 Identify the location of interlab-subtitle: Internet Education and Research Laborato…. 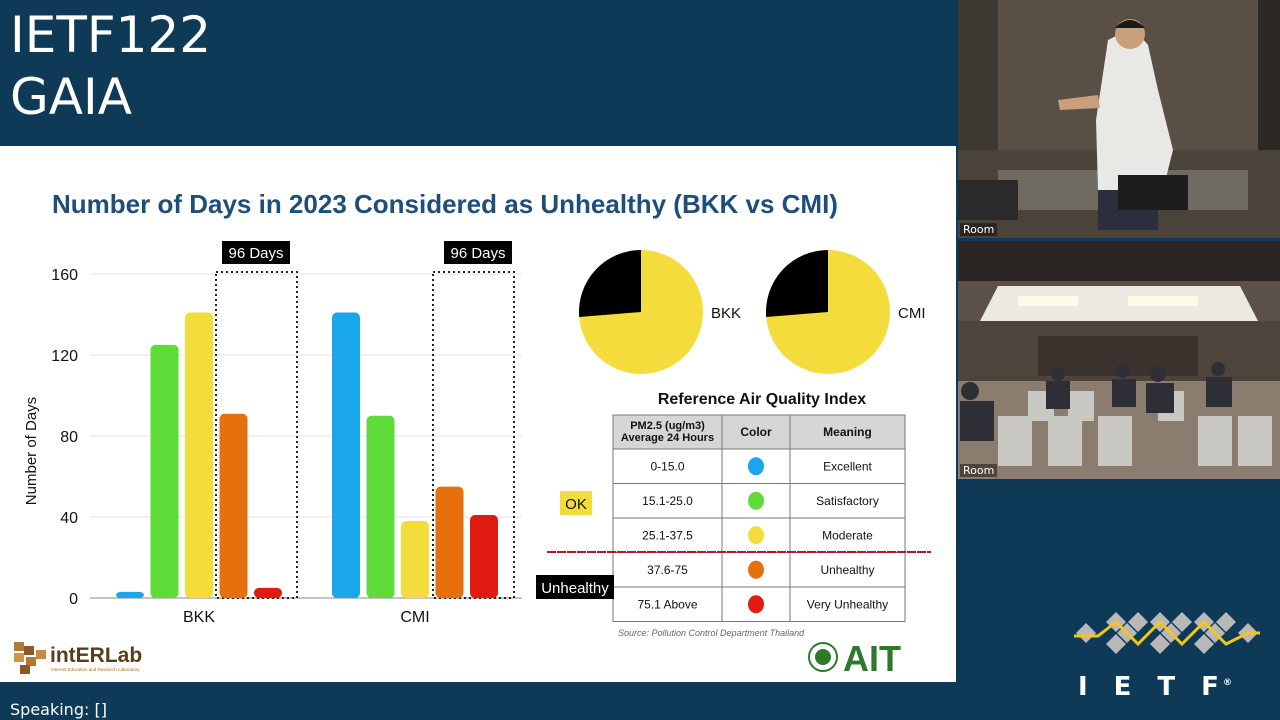
(95, 669).